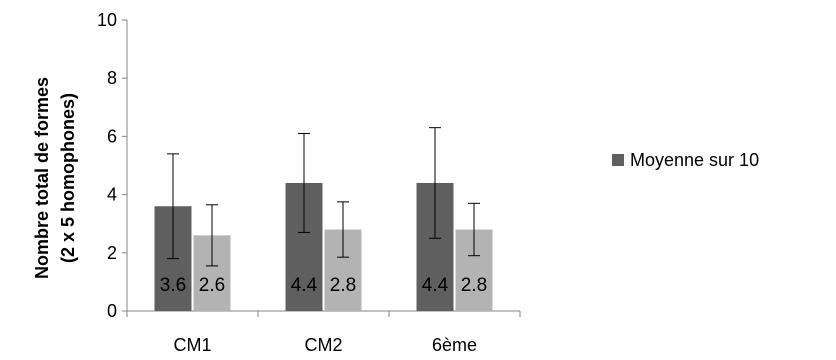  Describe the element at coordinates (112, 136) in the screenshot. I see `y-tick-label: 6` at that location.